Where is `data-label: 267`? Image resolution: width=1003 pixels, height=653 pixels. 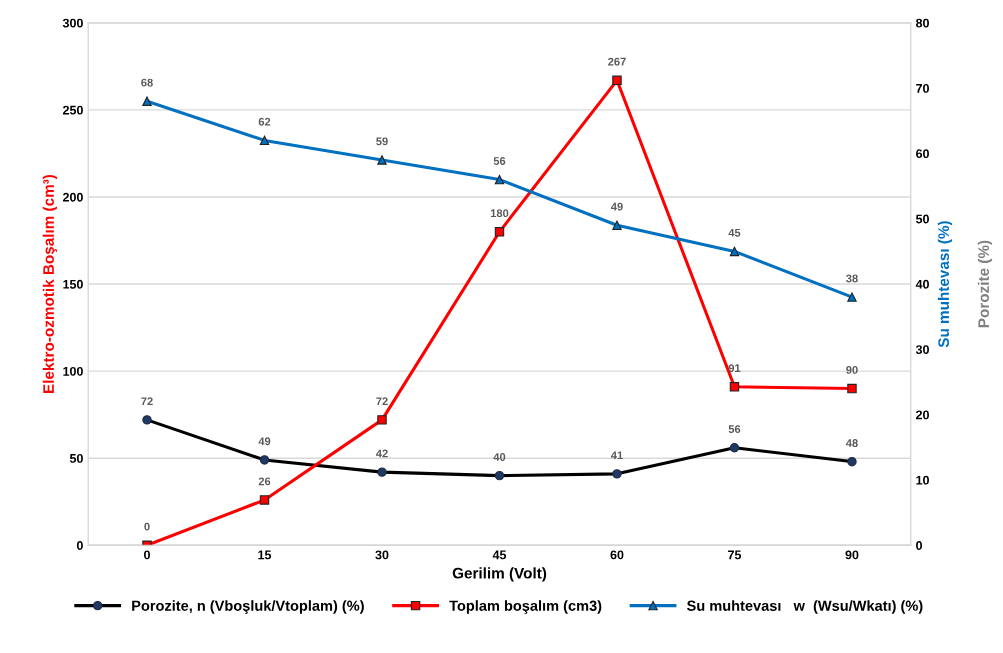
data-label: 267 is located at coordinates (617, 61).